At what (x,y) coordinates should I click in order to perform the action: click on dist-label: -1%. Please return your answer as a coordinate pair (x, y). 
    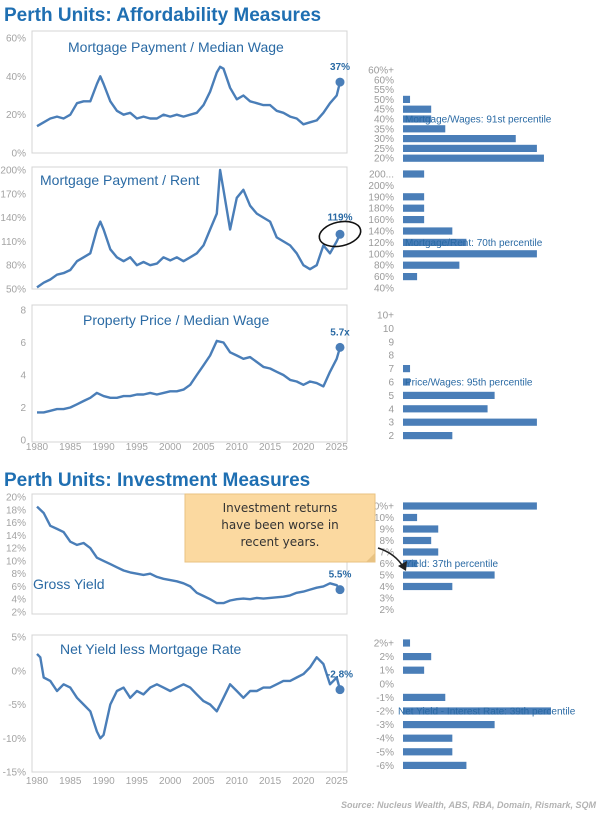
    Looking at the image, I should click on (385, 698).